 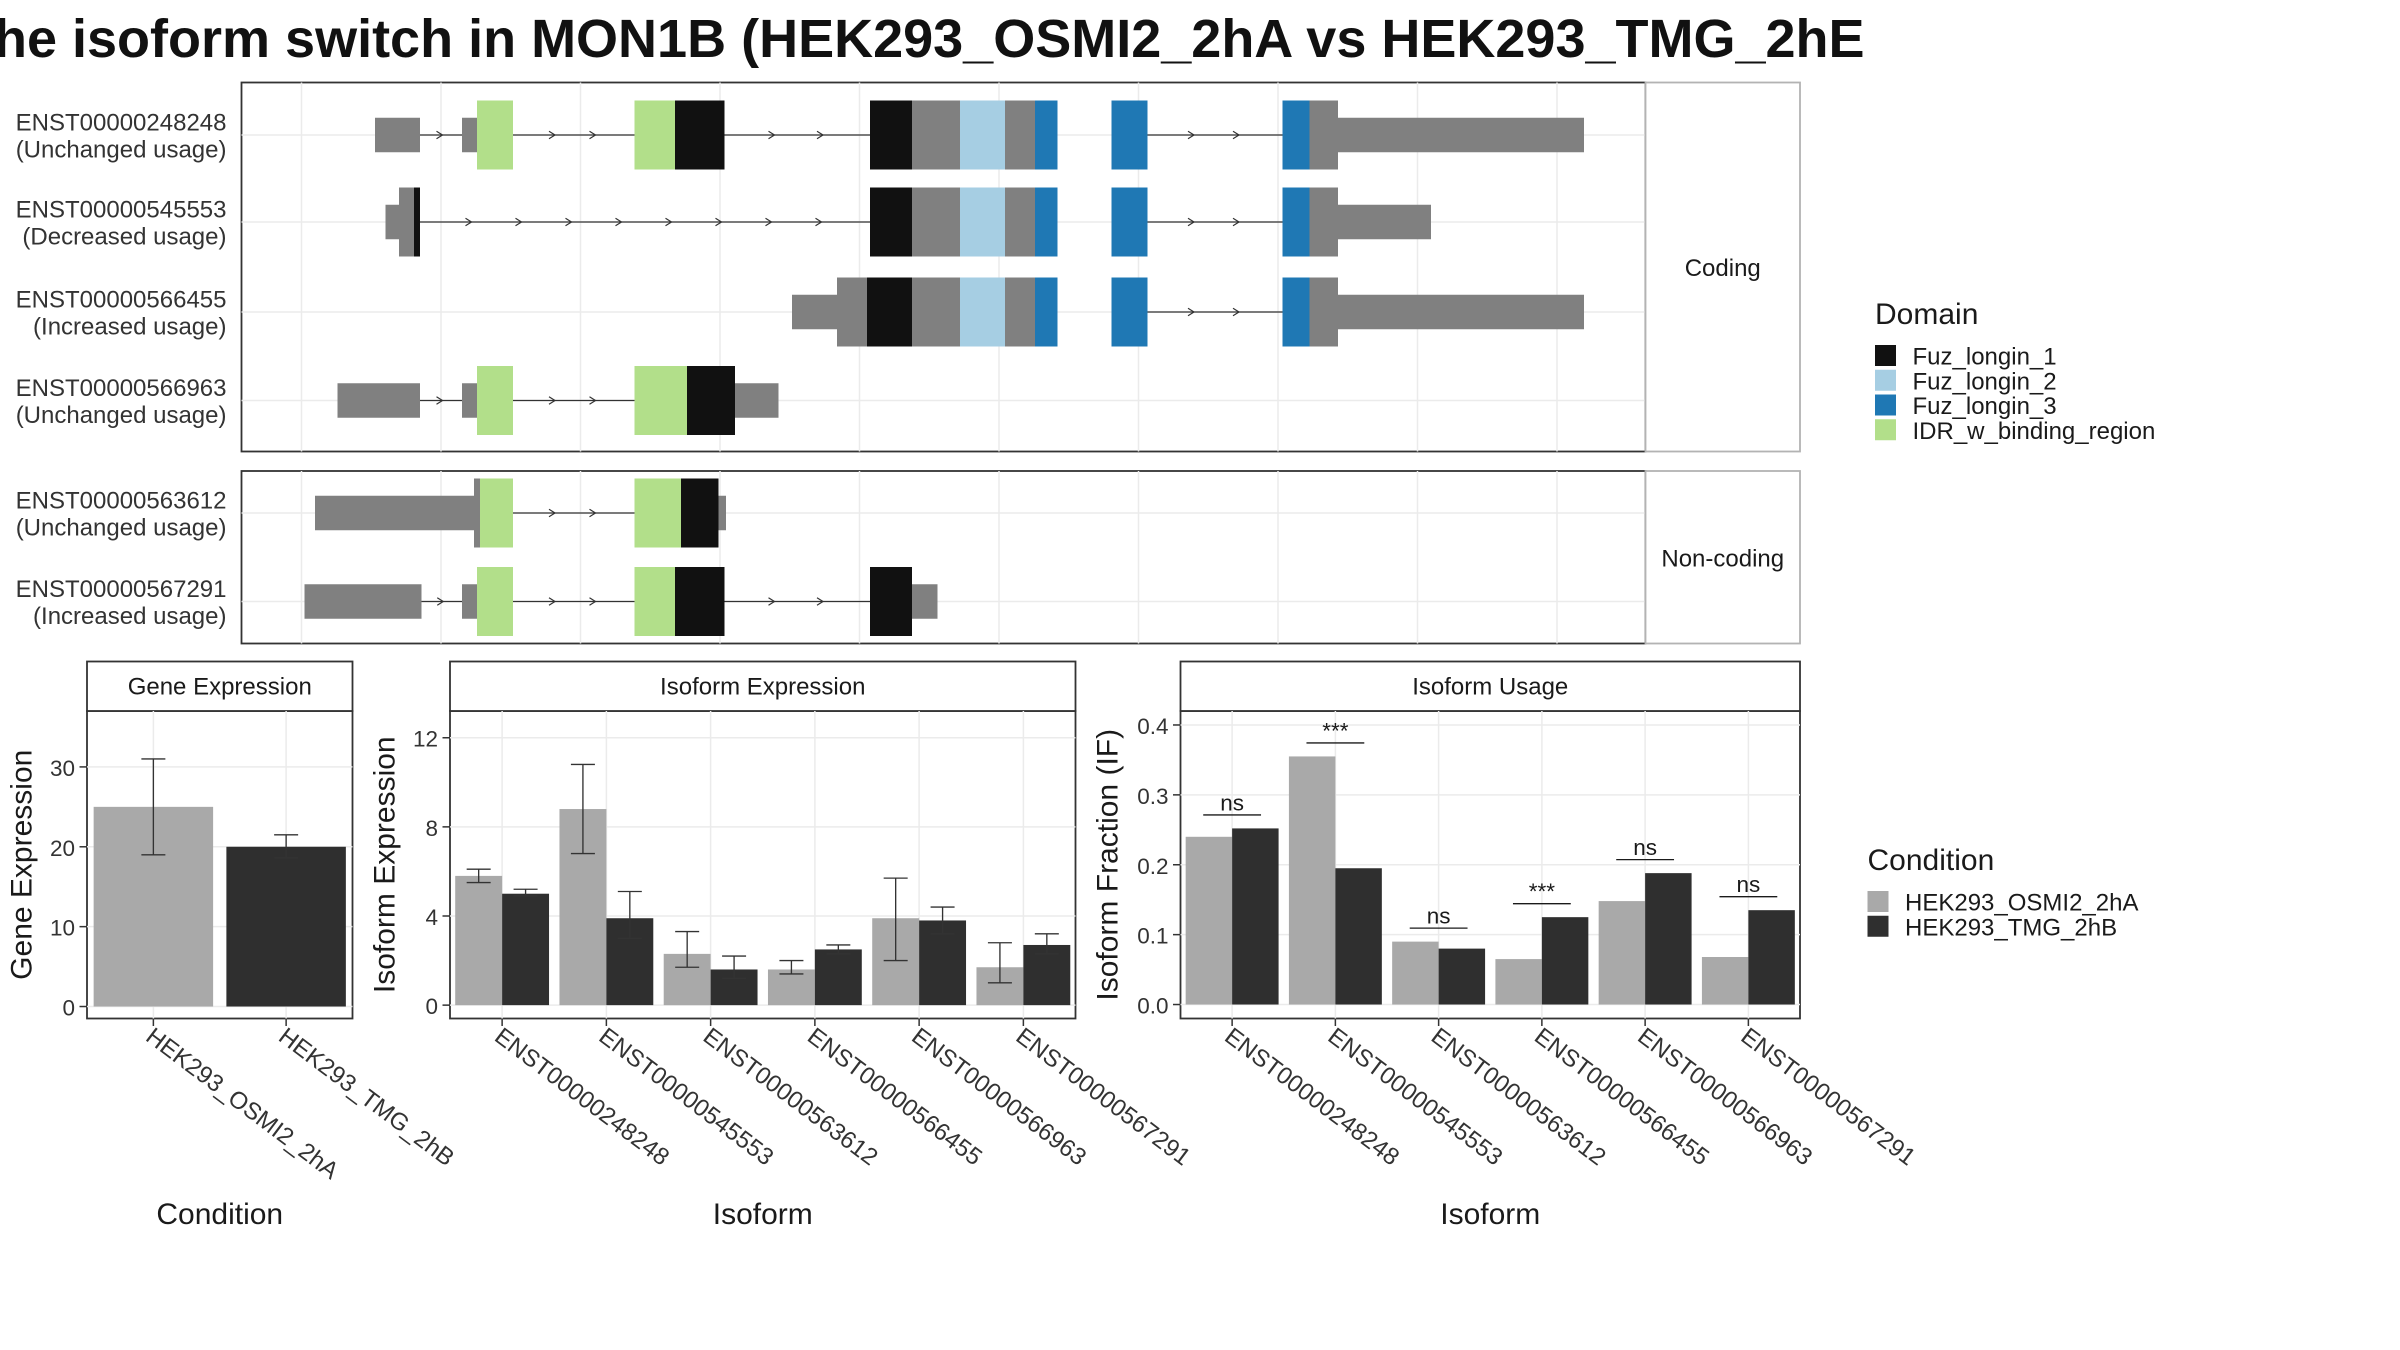 I want to click on isoform-usage-label: (Unchanged usage), so click(x=121, y=150).